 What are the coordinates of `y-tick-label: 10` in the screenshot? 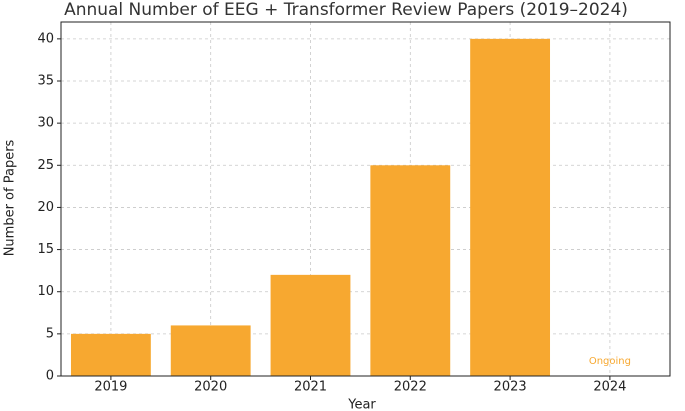 It's located at (45, 291).